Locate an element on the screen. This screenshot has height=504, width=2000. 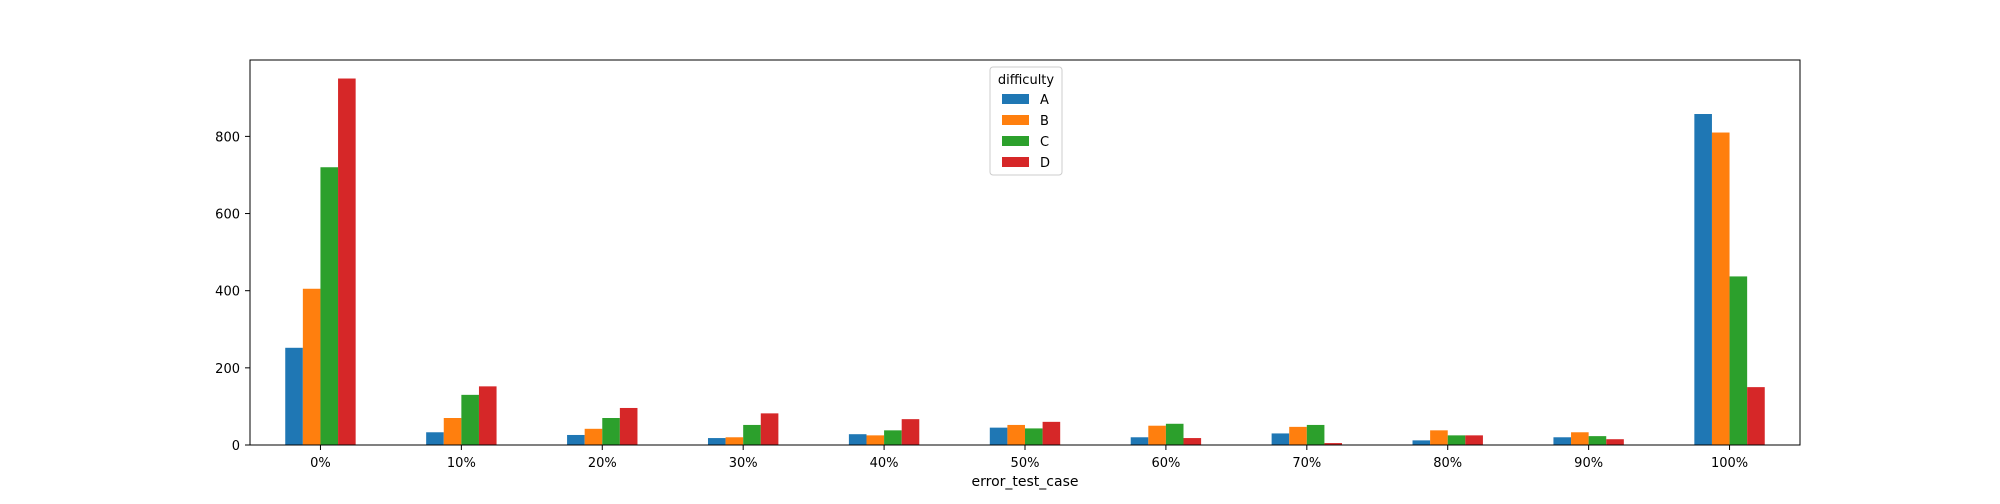
x-axis: 0% 10% 20% 30% 40% 50% 60% 70% 80% 90% 100% is located at coordinates (1029, 458).